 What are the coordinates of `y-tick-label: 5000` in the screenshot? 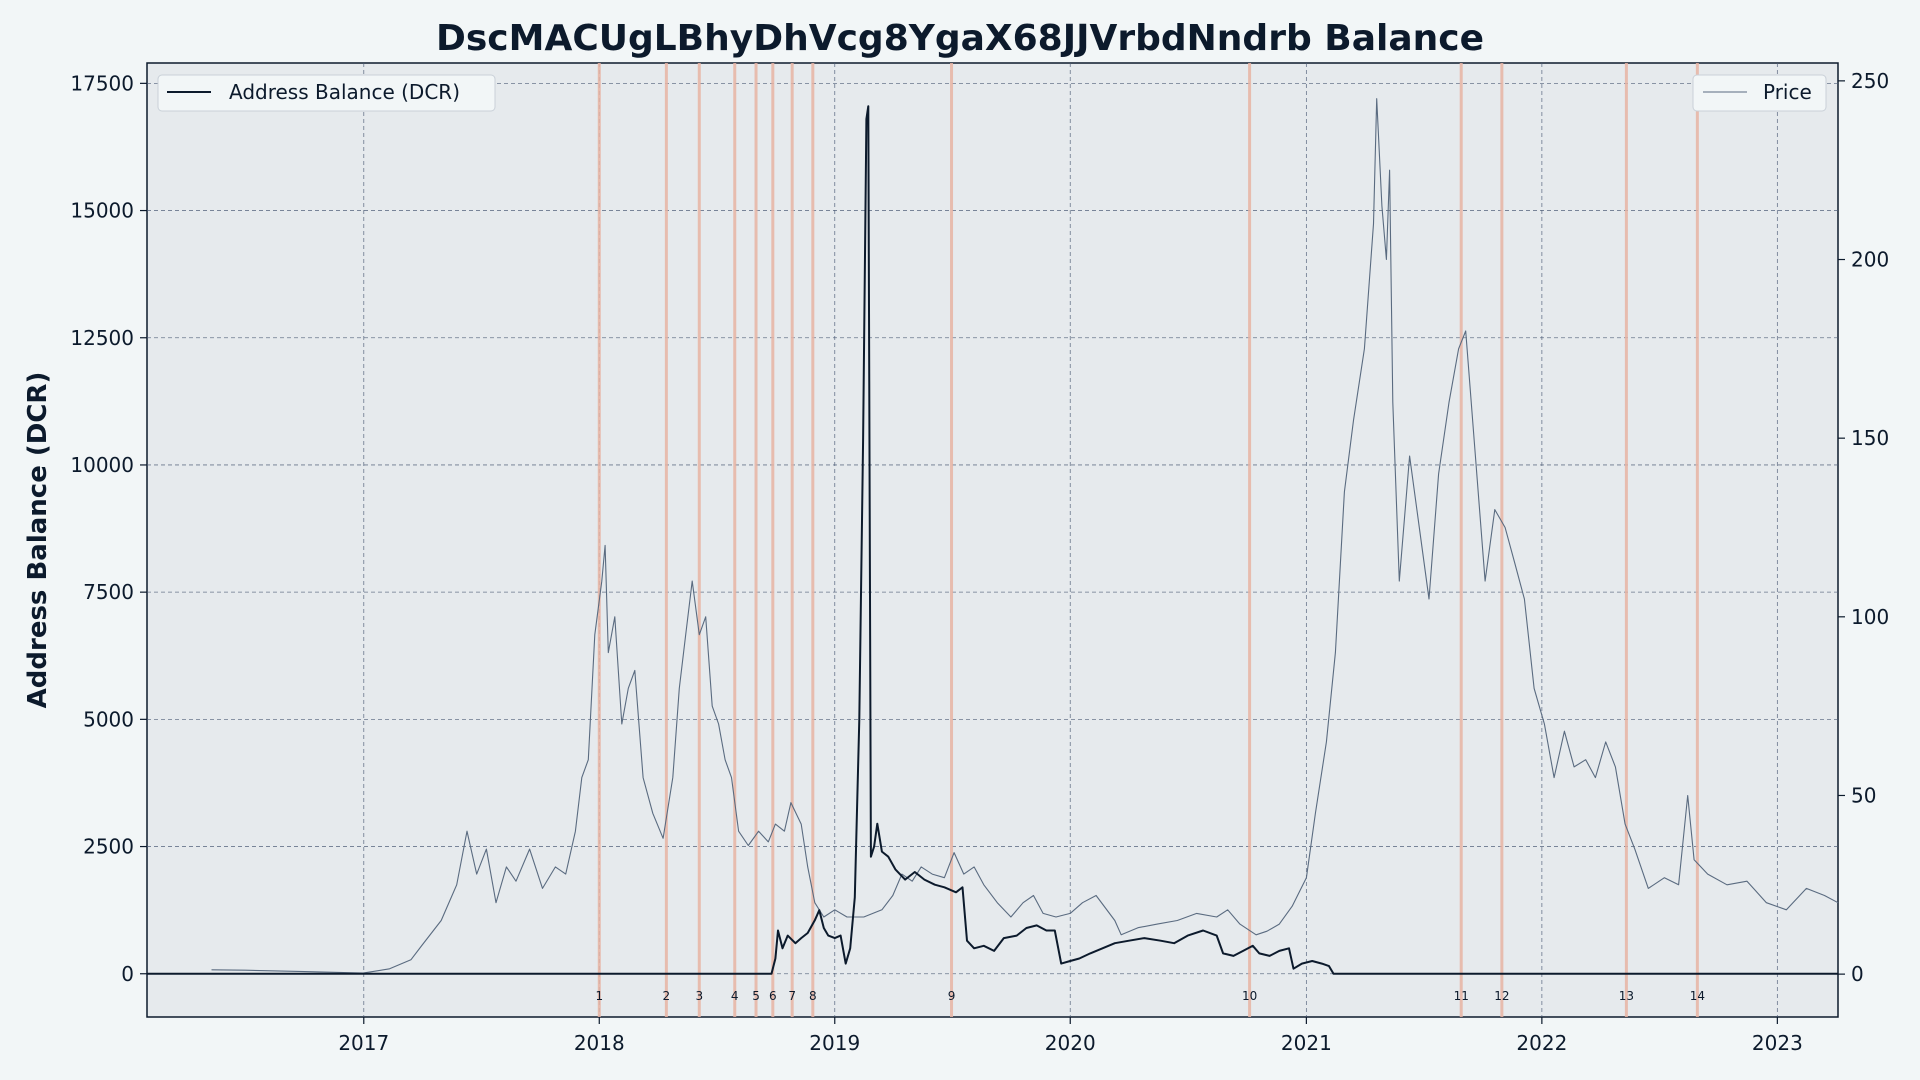 It's located at (108, 719).